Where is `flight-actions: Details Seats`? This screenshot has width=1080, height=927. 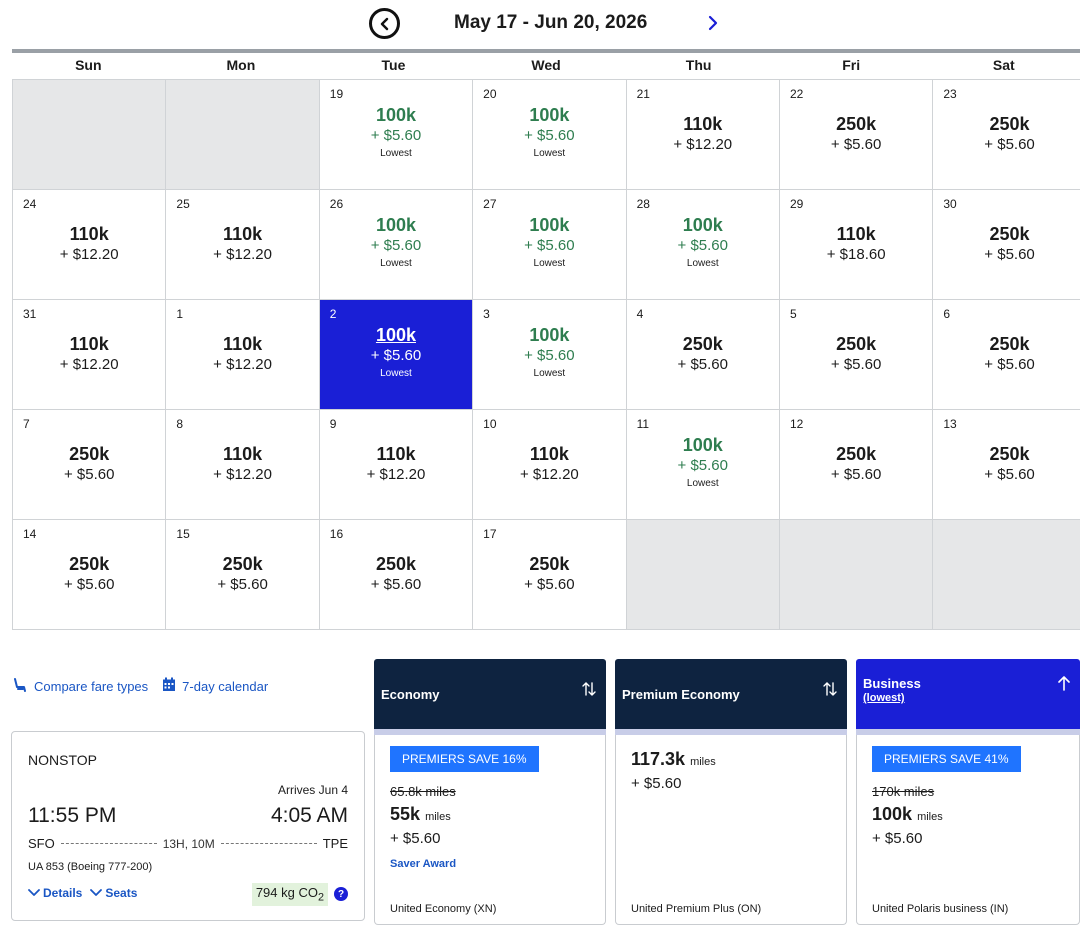
flight-actions: Details Seats is located at coordinates (82, 893).